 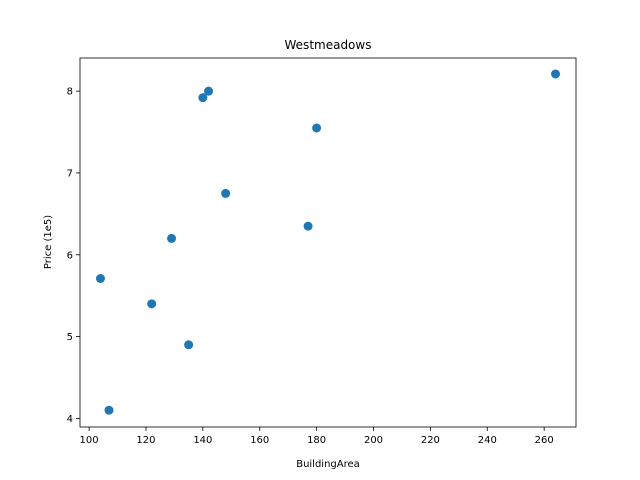 What do you see at coordinates (89, 440) in the screenshot?
I see `x-tick-label: 100` at bounding box center [89, 440].